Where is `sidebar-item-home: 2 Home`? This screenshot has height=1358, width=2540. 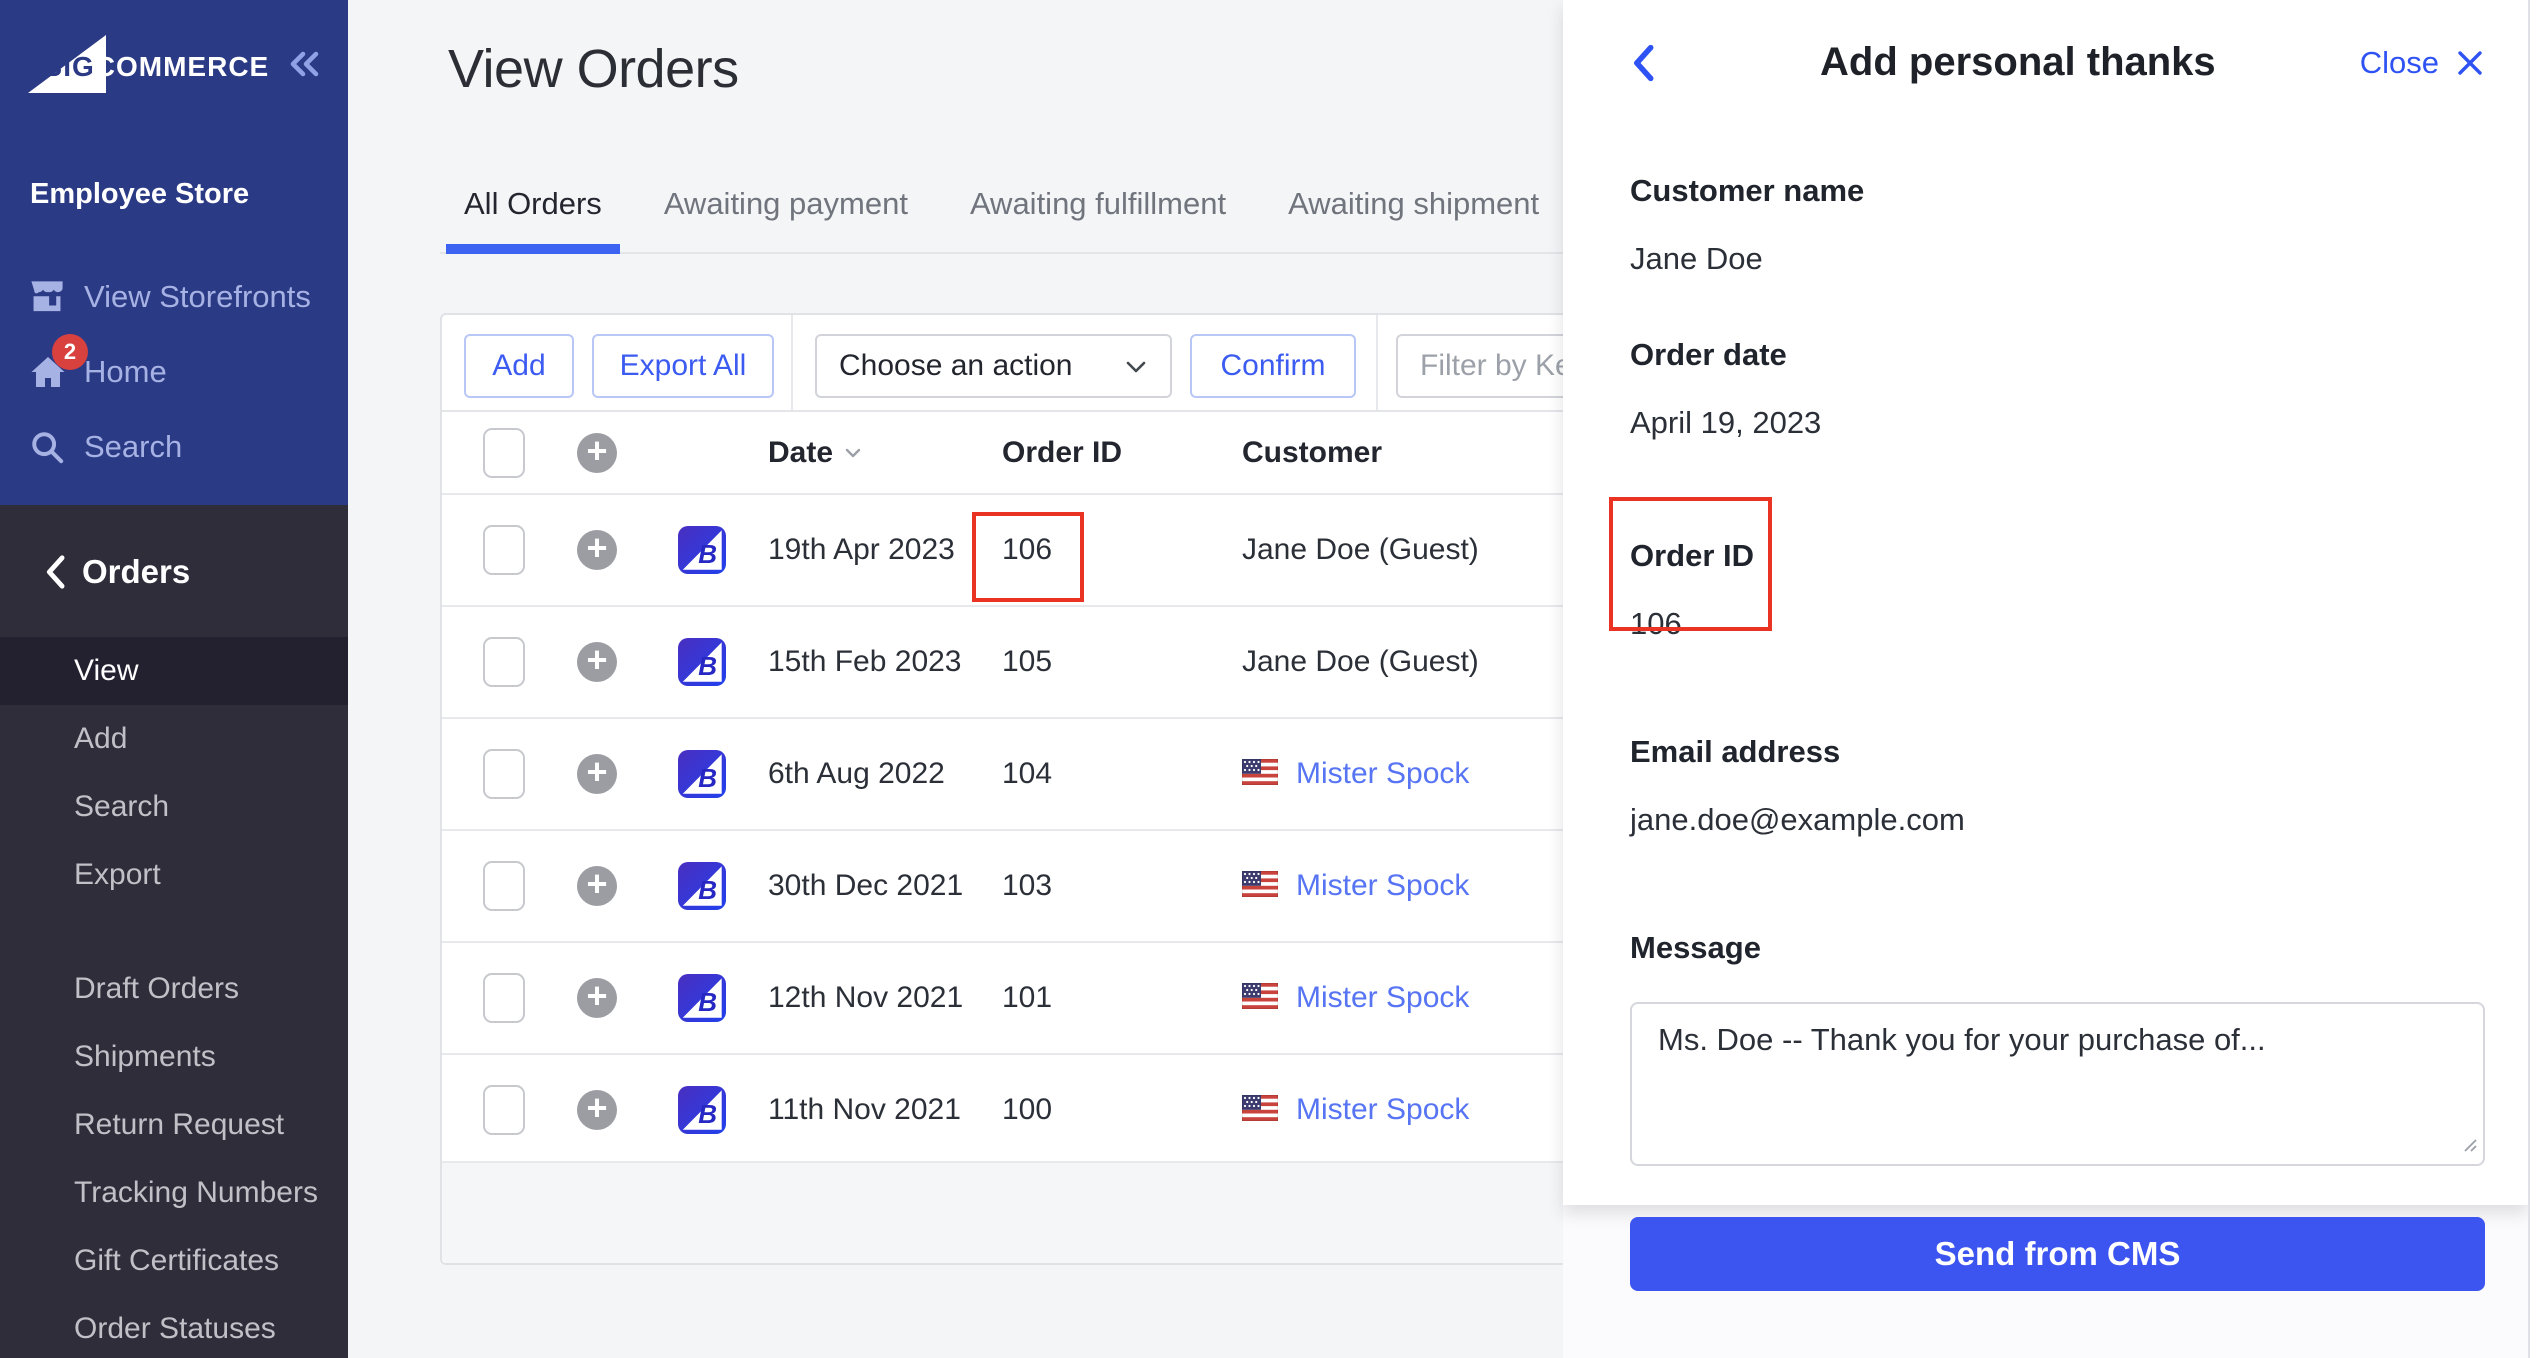 sidebar-item-home: 2 Home is located at coordinates (174, 371).